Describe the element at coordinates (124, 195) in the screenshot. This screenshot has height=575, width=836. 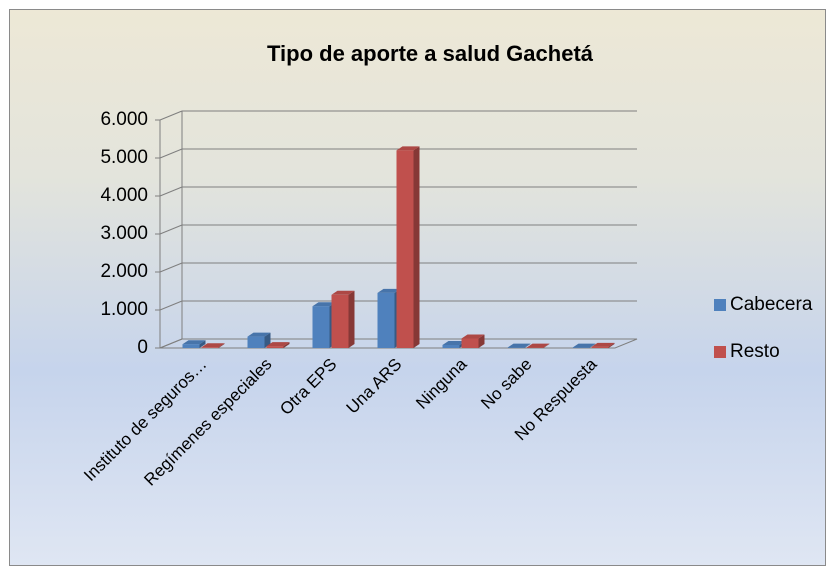
I see `y-tick-label: 4.000` at that location.